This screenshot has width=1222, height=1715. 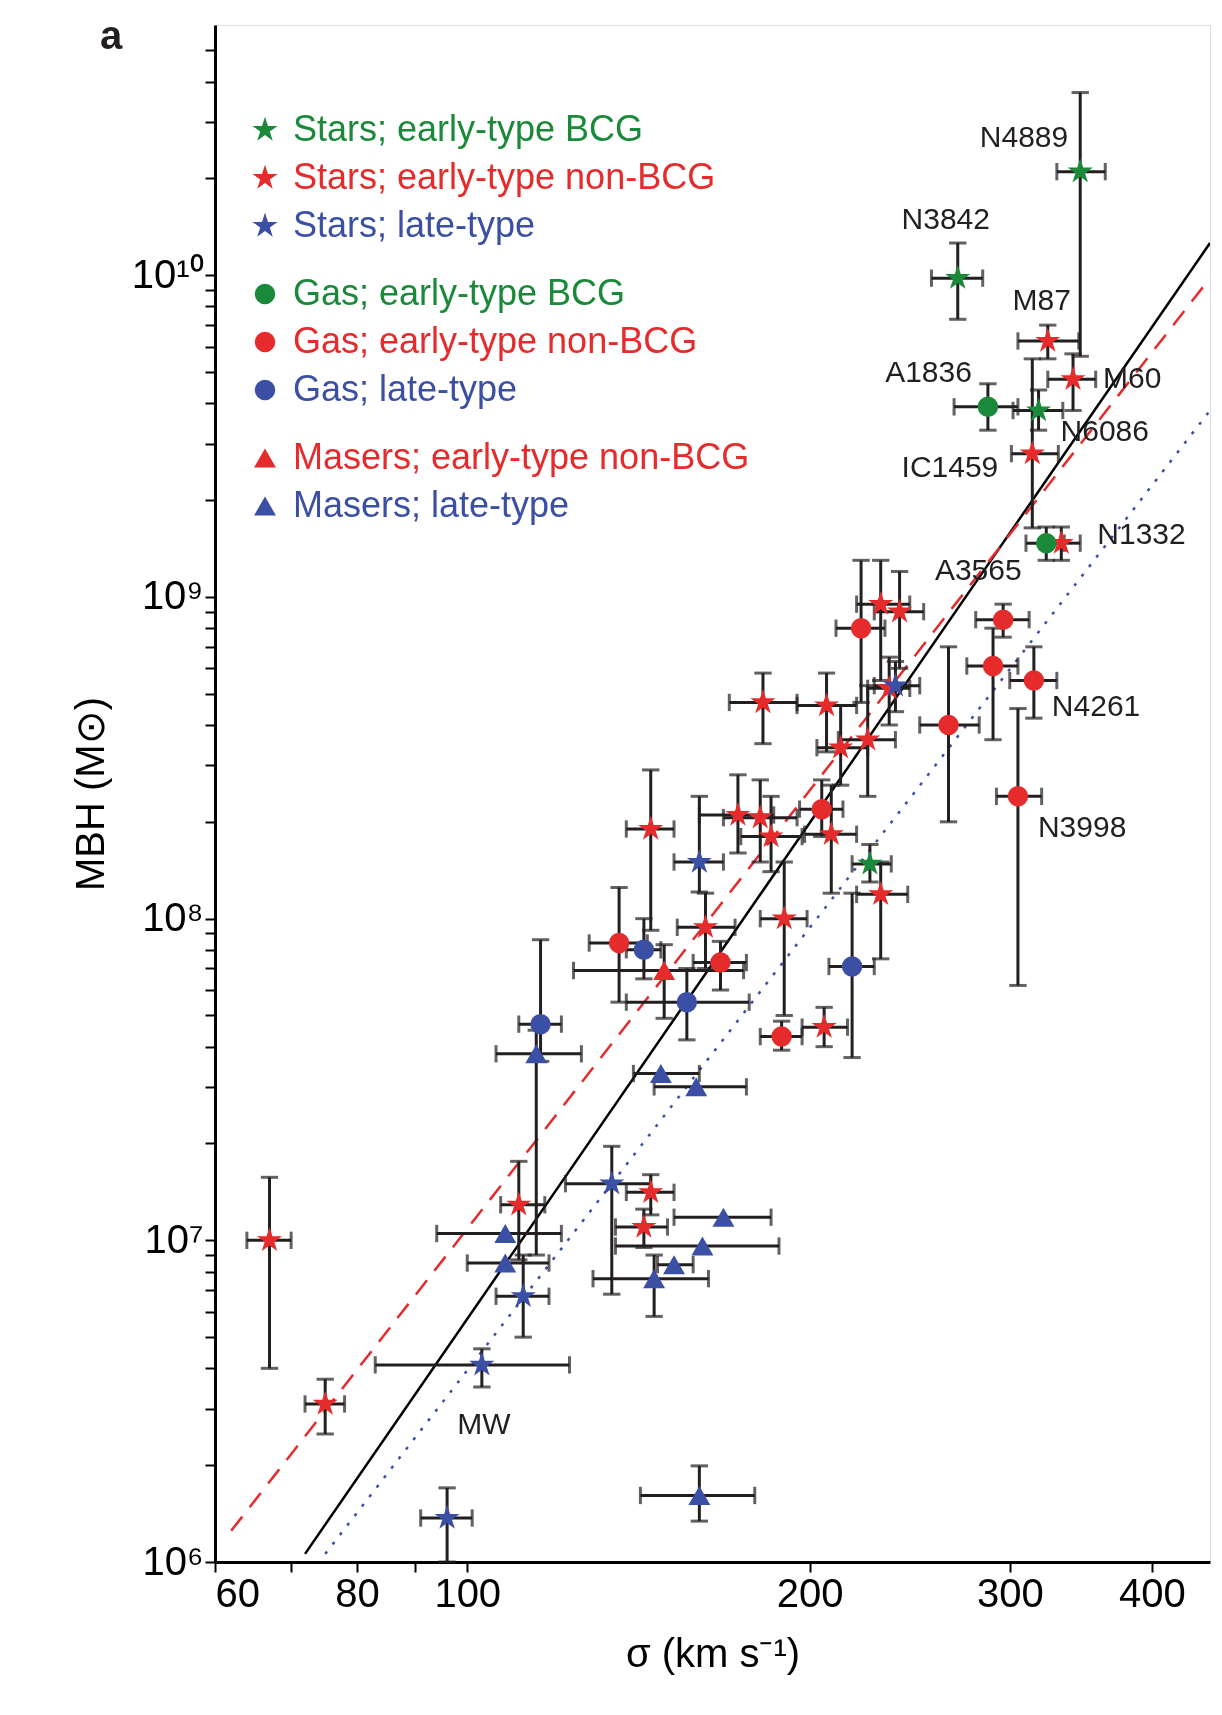 I want to click on x-tick-label: 400, so click(x=1152, y=1592).